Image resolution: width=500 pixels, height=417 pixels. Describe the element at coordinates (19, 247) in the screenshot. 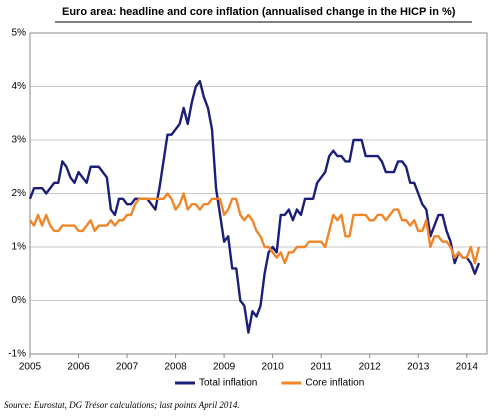

I see `y-tick-label: 1%` at that location.